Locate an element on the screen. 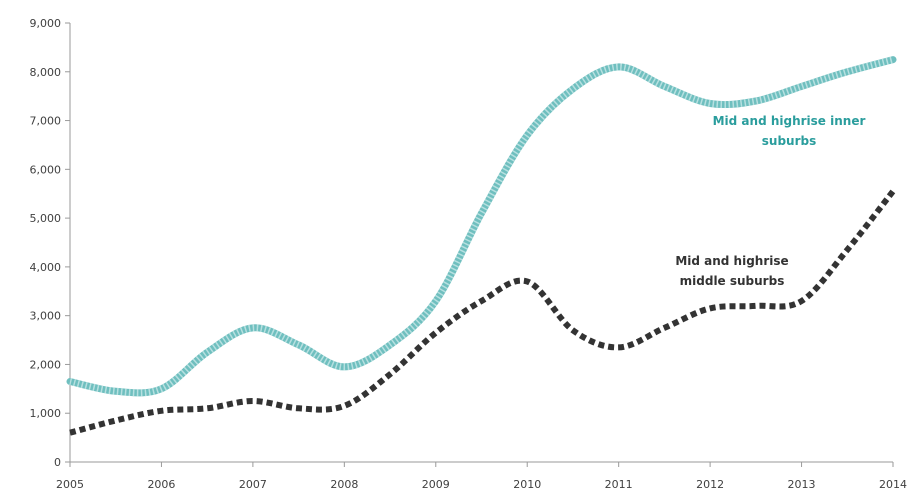  x-tick-label: 2013 is located at coordinates (802, 484).